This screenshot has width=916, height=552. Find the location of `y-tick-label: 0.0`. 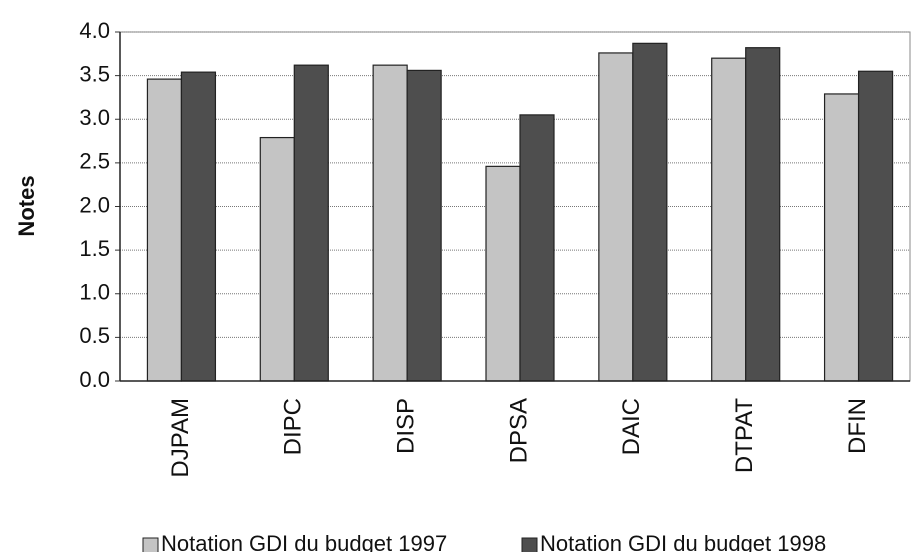

y-tick-label: 0.0 is located at coordinates (94, 379).